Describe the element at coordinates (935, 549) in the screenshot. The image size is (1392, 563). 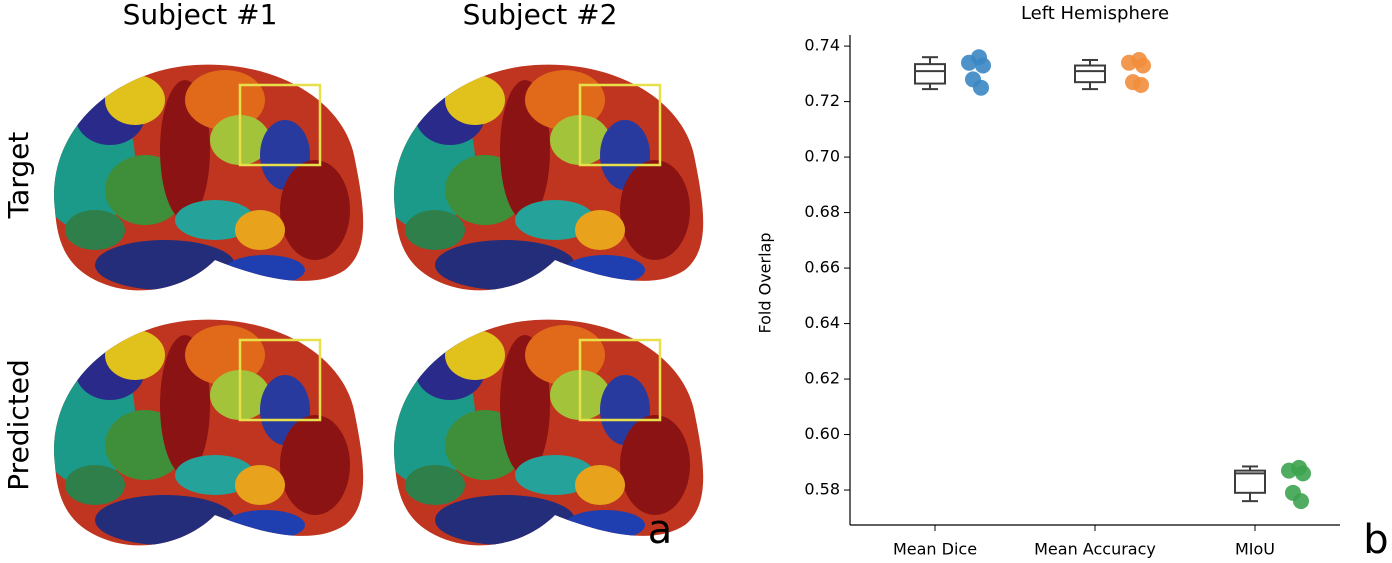
I see `x-tick-label: Mean Dice` at that location.